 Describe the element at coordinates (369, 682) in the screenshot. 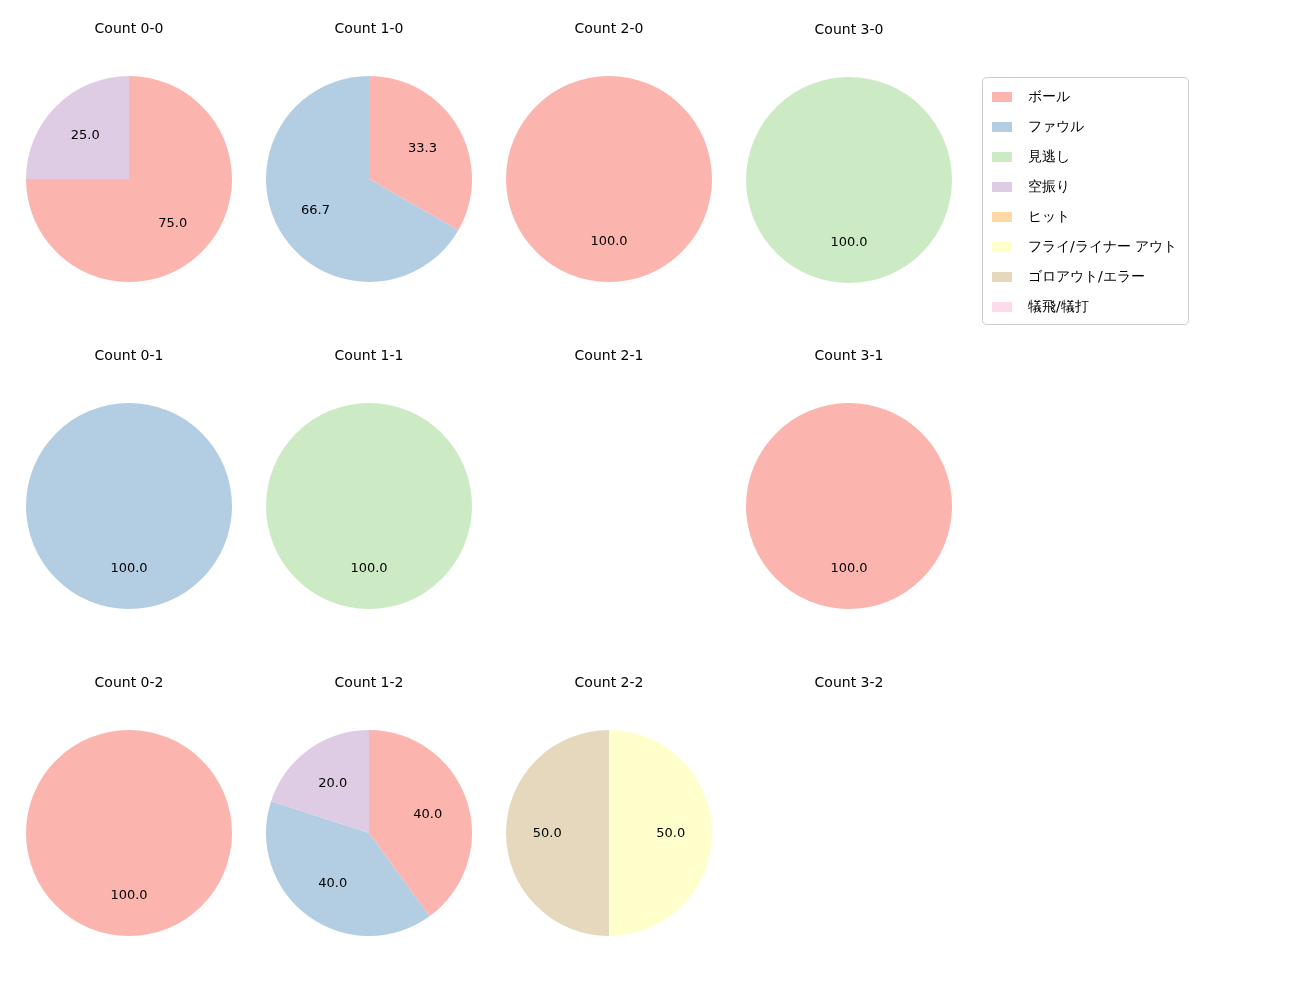

I see `chart-title: Count 1-2` at that location.